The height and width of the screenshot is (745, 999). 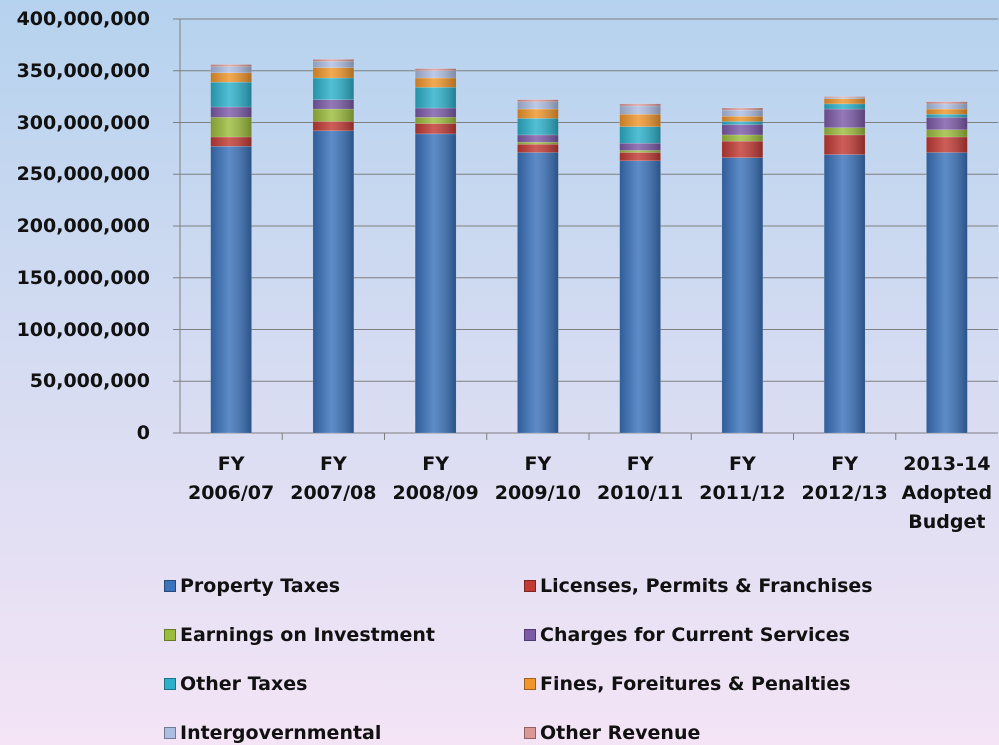 What do you see at coordinates (308, 635) in the screenshot?
I see `legend-label: Earnings on Investment` at bounding box center [308, 635].